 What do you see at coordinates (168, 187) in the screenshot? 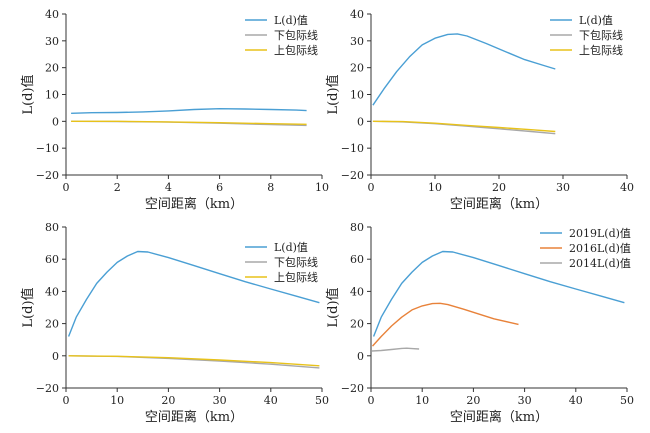
I see `x-tick-label: 4` at bounding box center [168, 187].